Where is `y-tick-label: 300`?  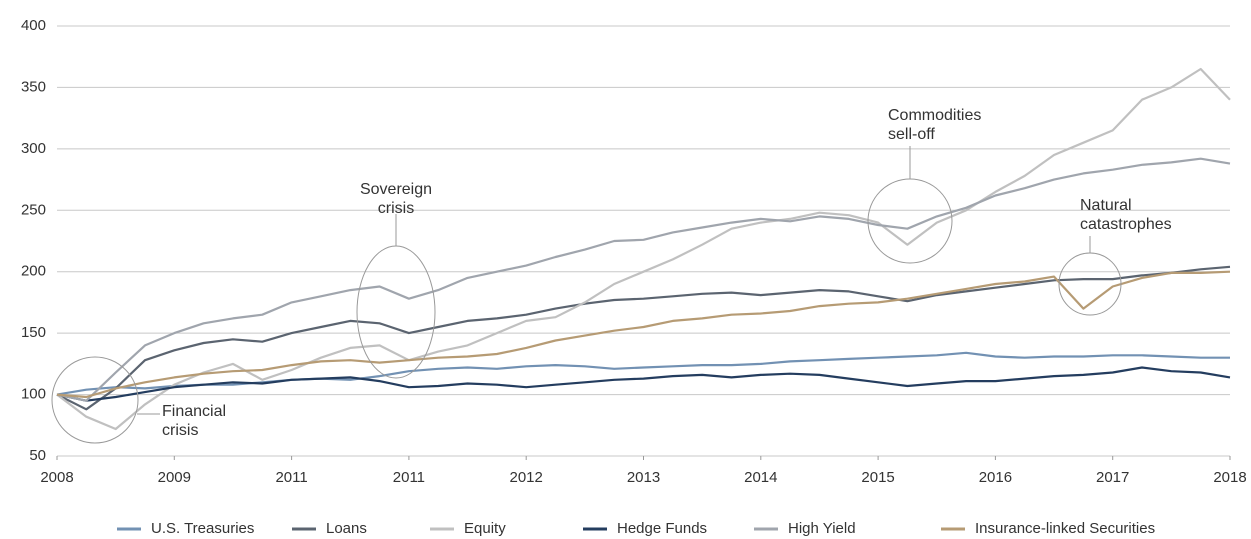 y-tick-label: 300 is located at coordinates (33, 148).